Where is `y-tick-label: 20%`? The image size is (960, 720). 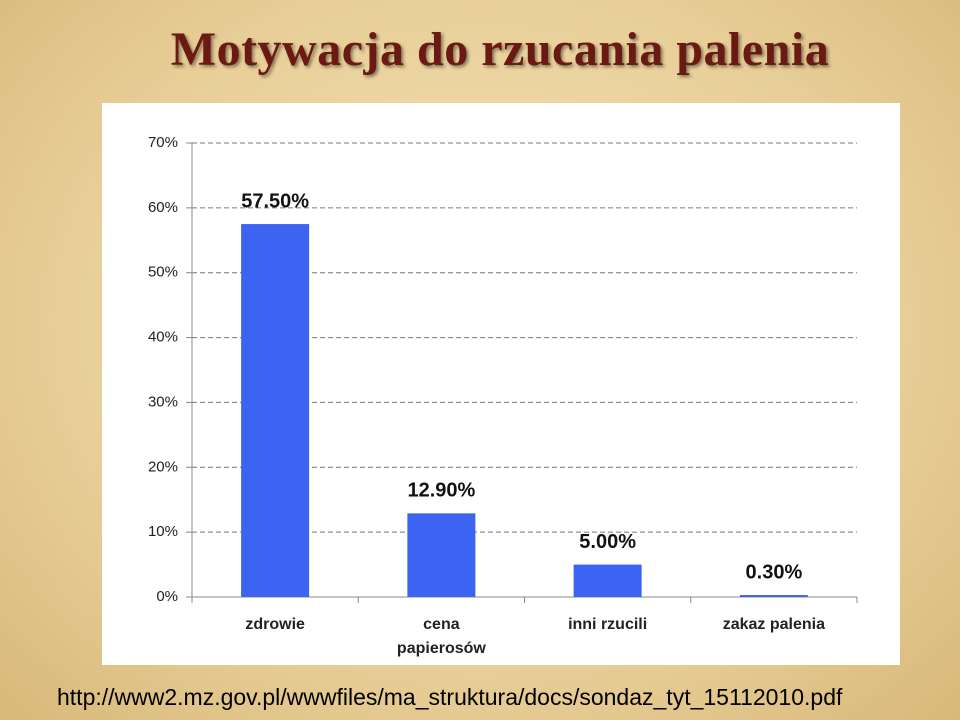
y-tick-label: 20% is located at coordinates (163, 466).